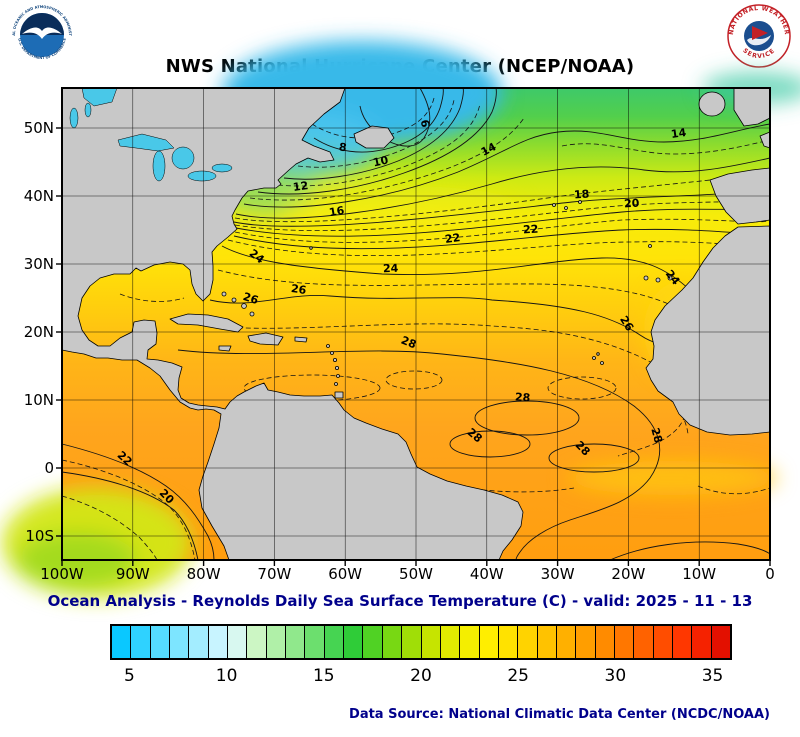 This screenshot has height=737, width=800. Describe the element at coordinates (38, 400) in the screenshot. I see `y-axis-label: 10N` at that location.